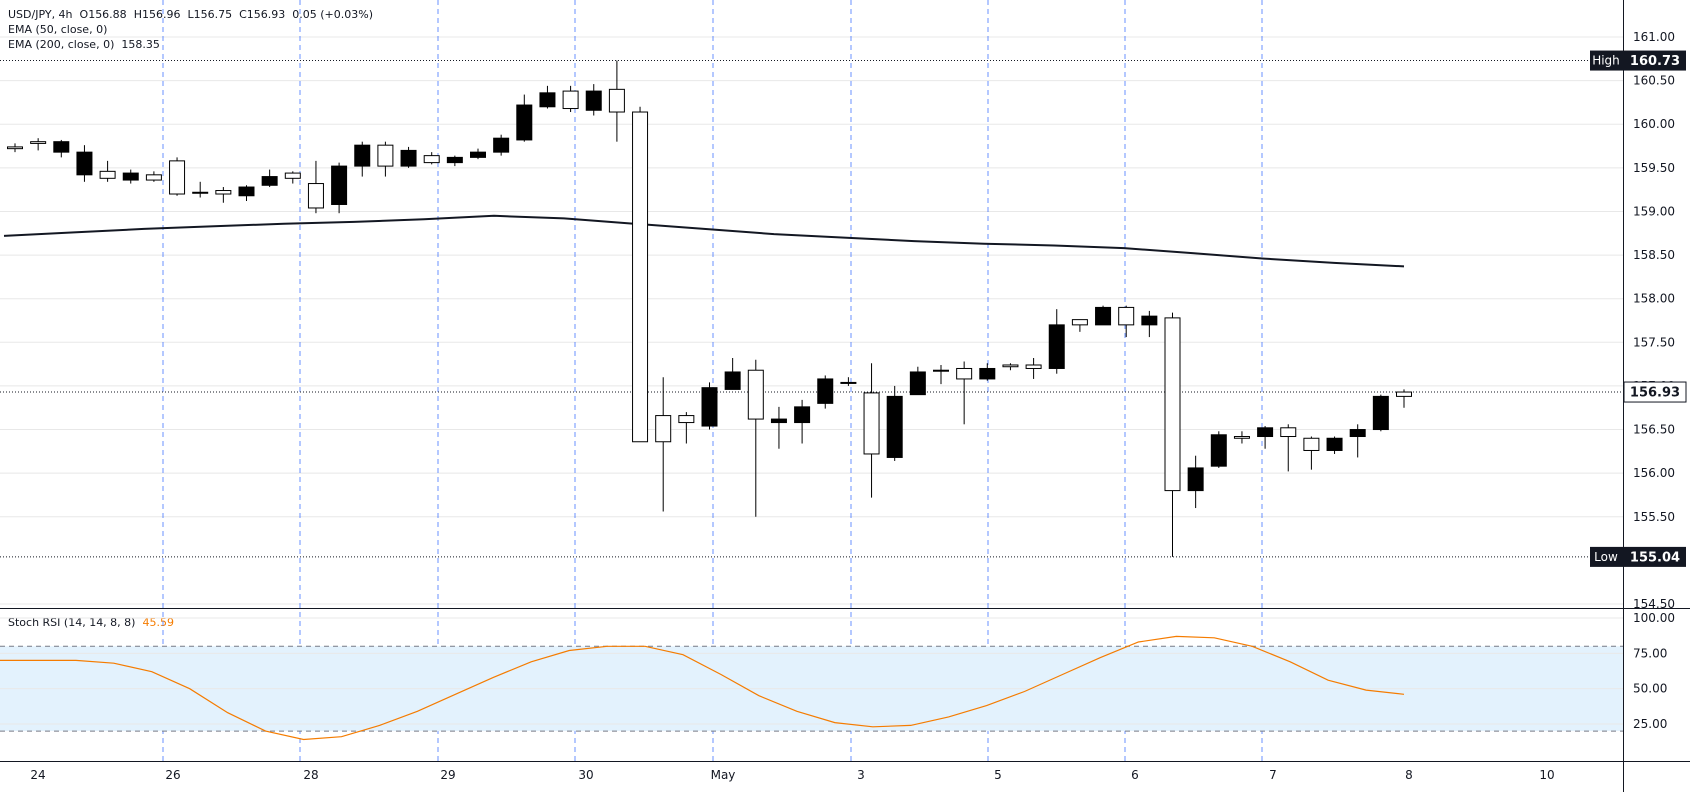 The height and width of the screenshot is (792, 1690). I want to click on stoch-tick-label: 50.00, so click(1650, 689).